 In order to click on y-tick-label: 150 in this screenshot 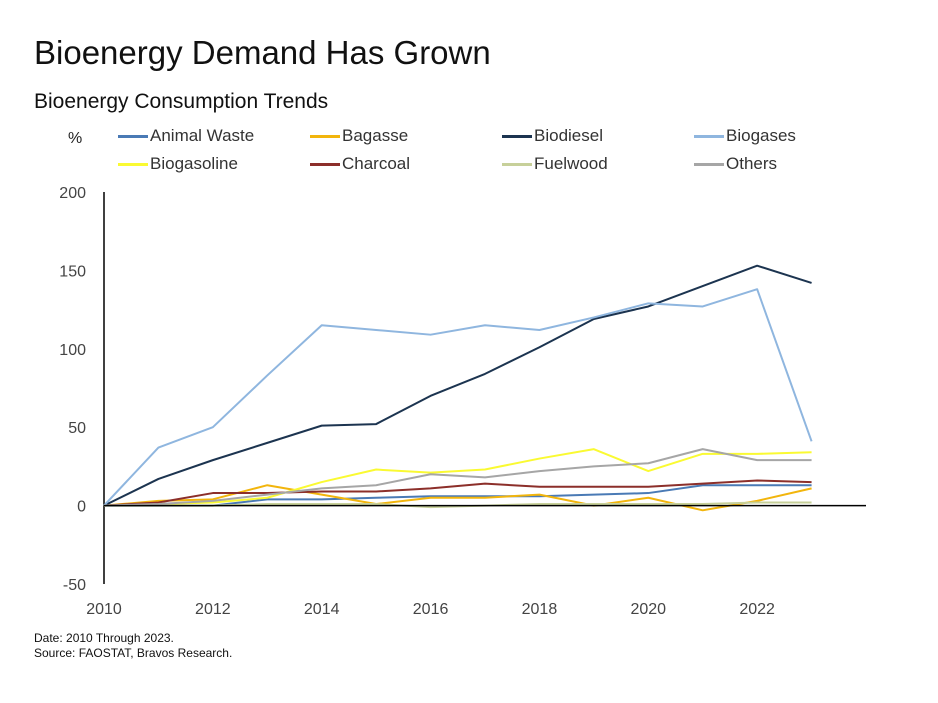, I will do `click(72, 271)`.